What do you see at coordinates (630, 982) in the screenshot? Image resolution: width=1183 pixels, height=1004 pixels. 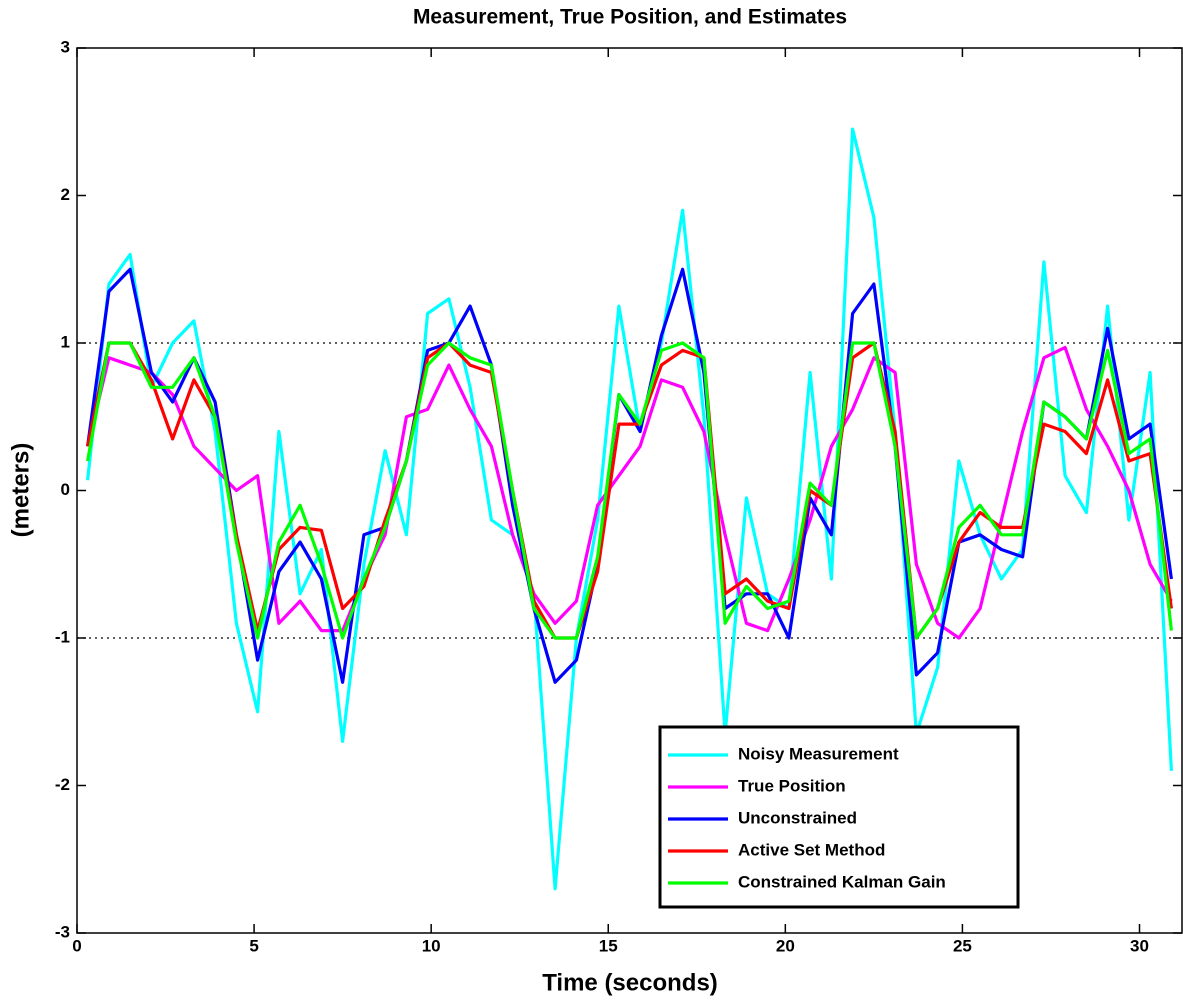 I see `x-axis-label: Time (seconds)` at bounding box center [630, 982].